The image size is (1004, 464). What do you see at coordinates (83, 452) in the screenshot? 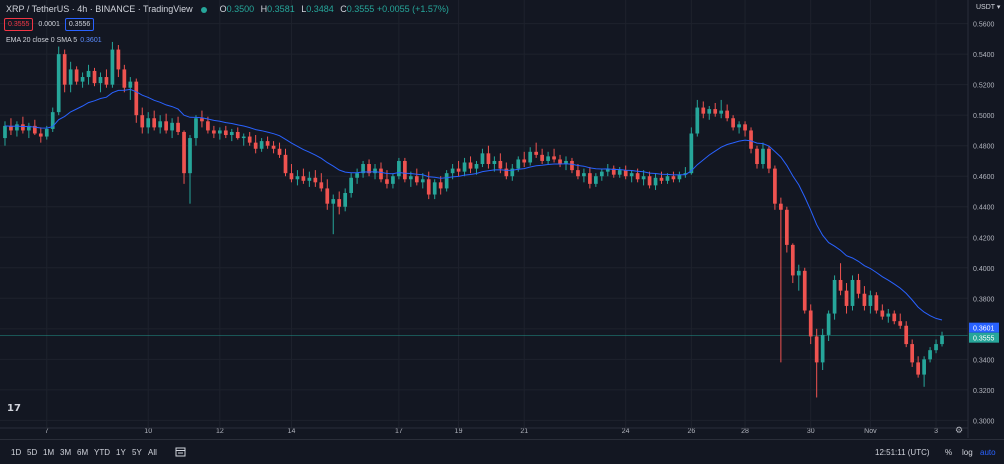
I see `timeframe-6m: 6M` at bounding box center [83, 452].